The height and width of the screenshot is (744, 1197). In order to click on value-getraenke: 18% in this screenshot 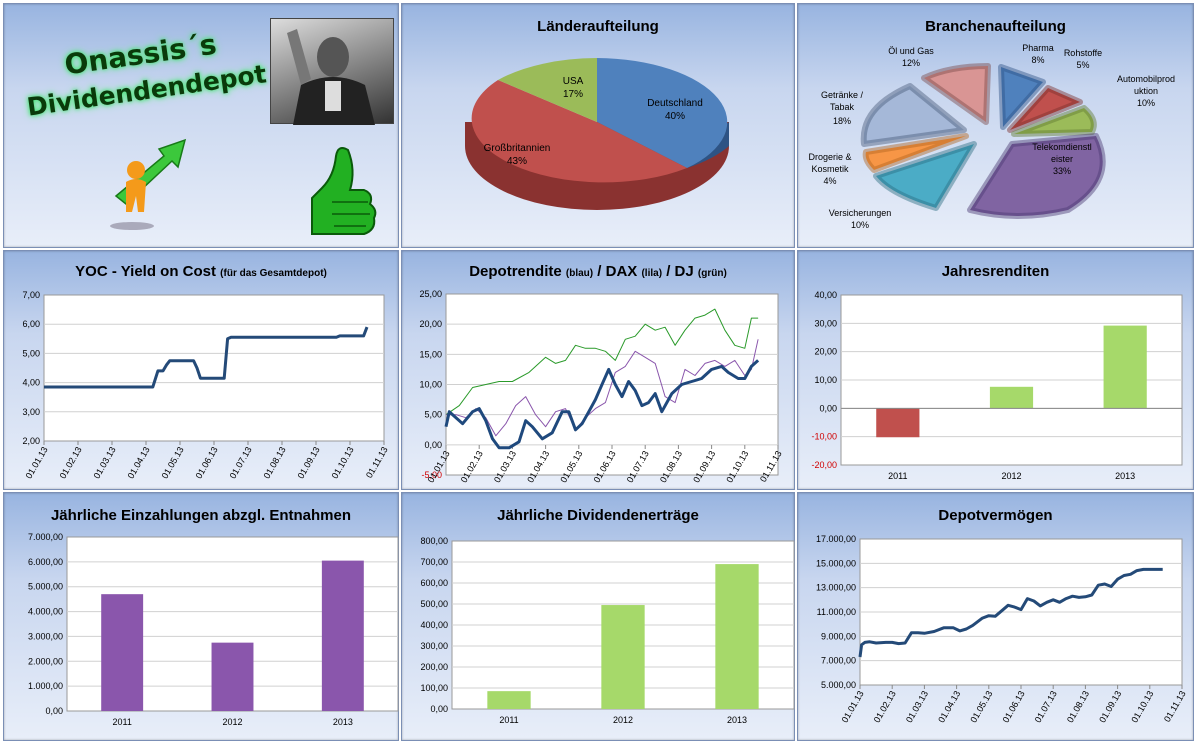, I will do `click(842, 121)`.